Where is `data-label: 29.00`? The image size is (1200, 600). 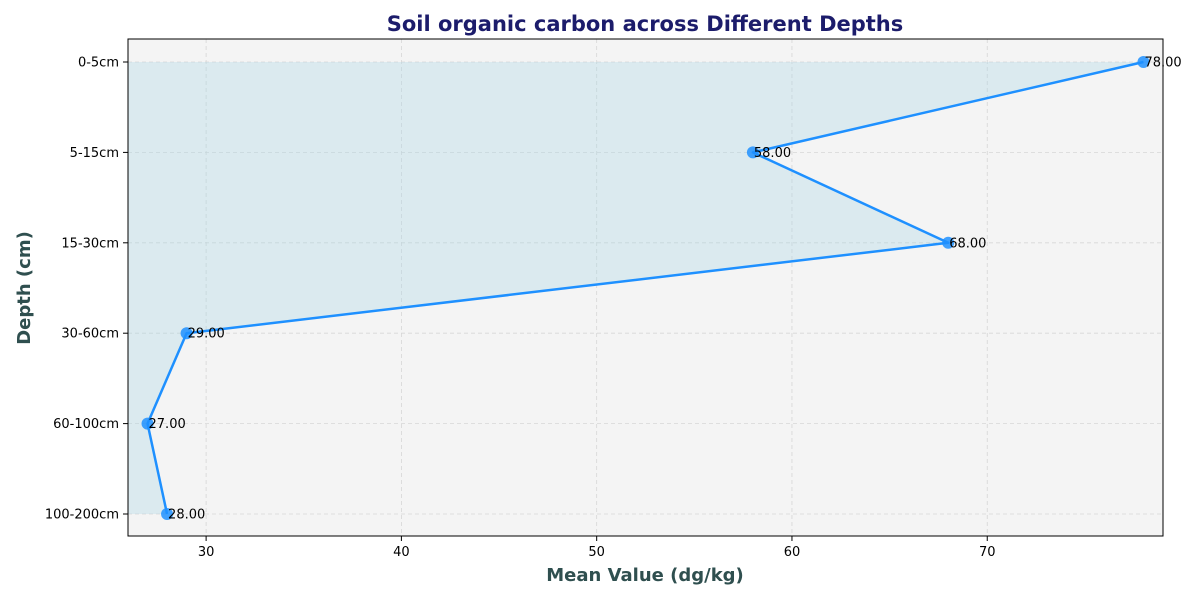
data-label: 29.00 is located at coordinates (206, 334).